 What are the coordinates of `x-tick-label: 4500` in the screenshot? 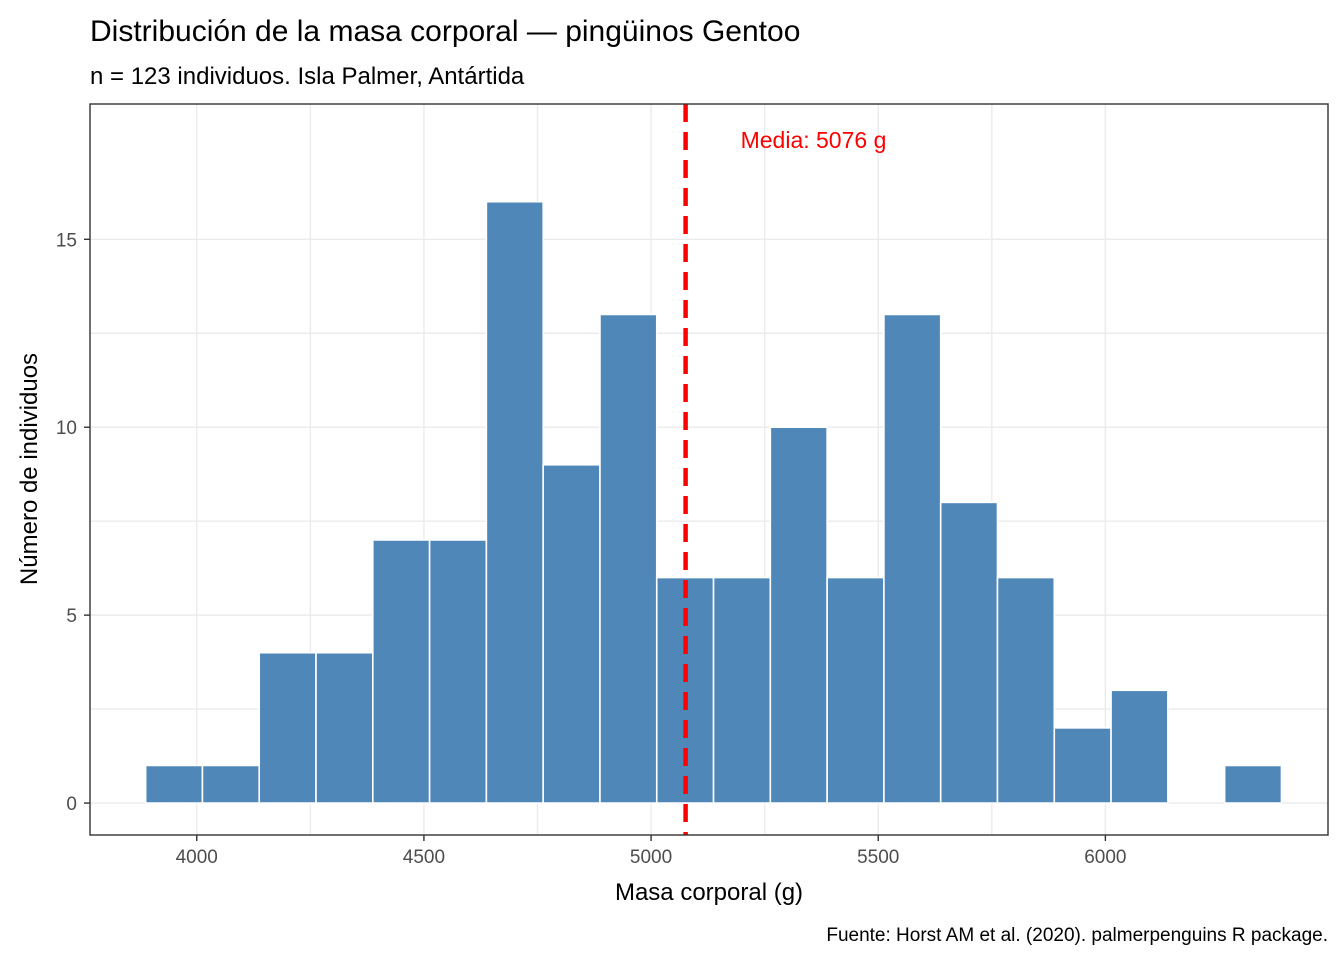 It's located at (424, 857).